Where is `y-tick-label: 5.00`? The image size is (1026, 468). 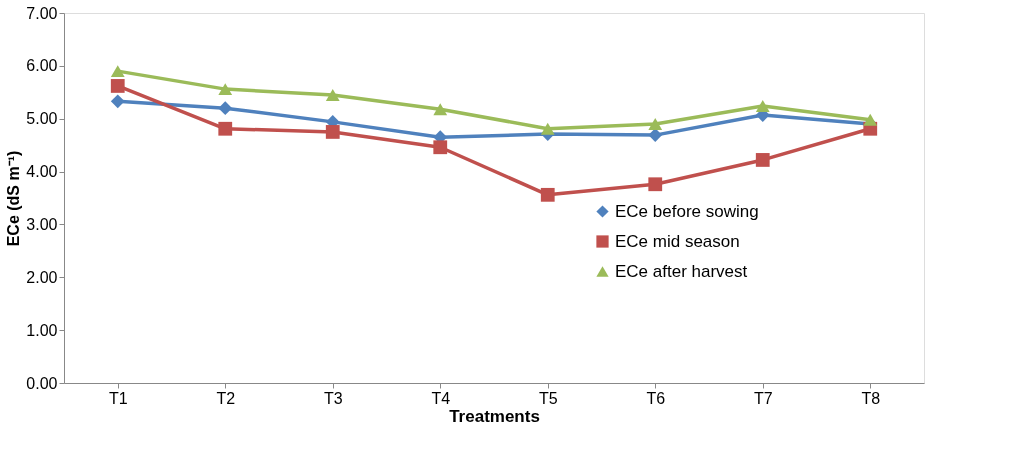 y-tick-label: 5.00 is located at coordinates (42, 119).